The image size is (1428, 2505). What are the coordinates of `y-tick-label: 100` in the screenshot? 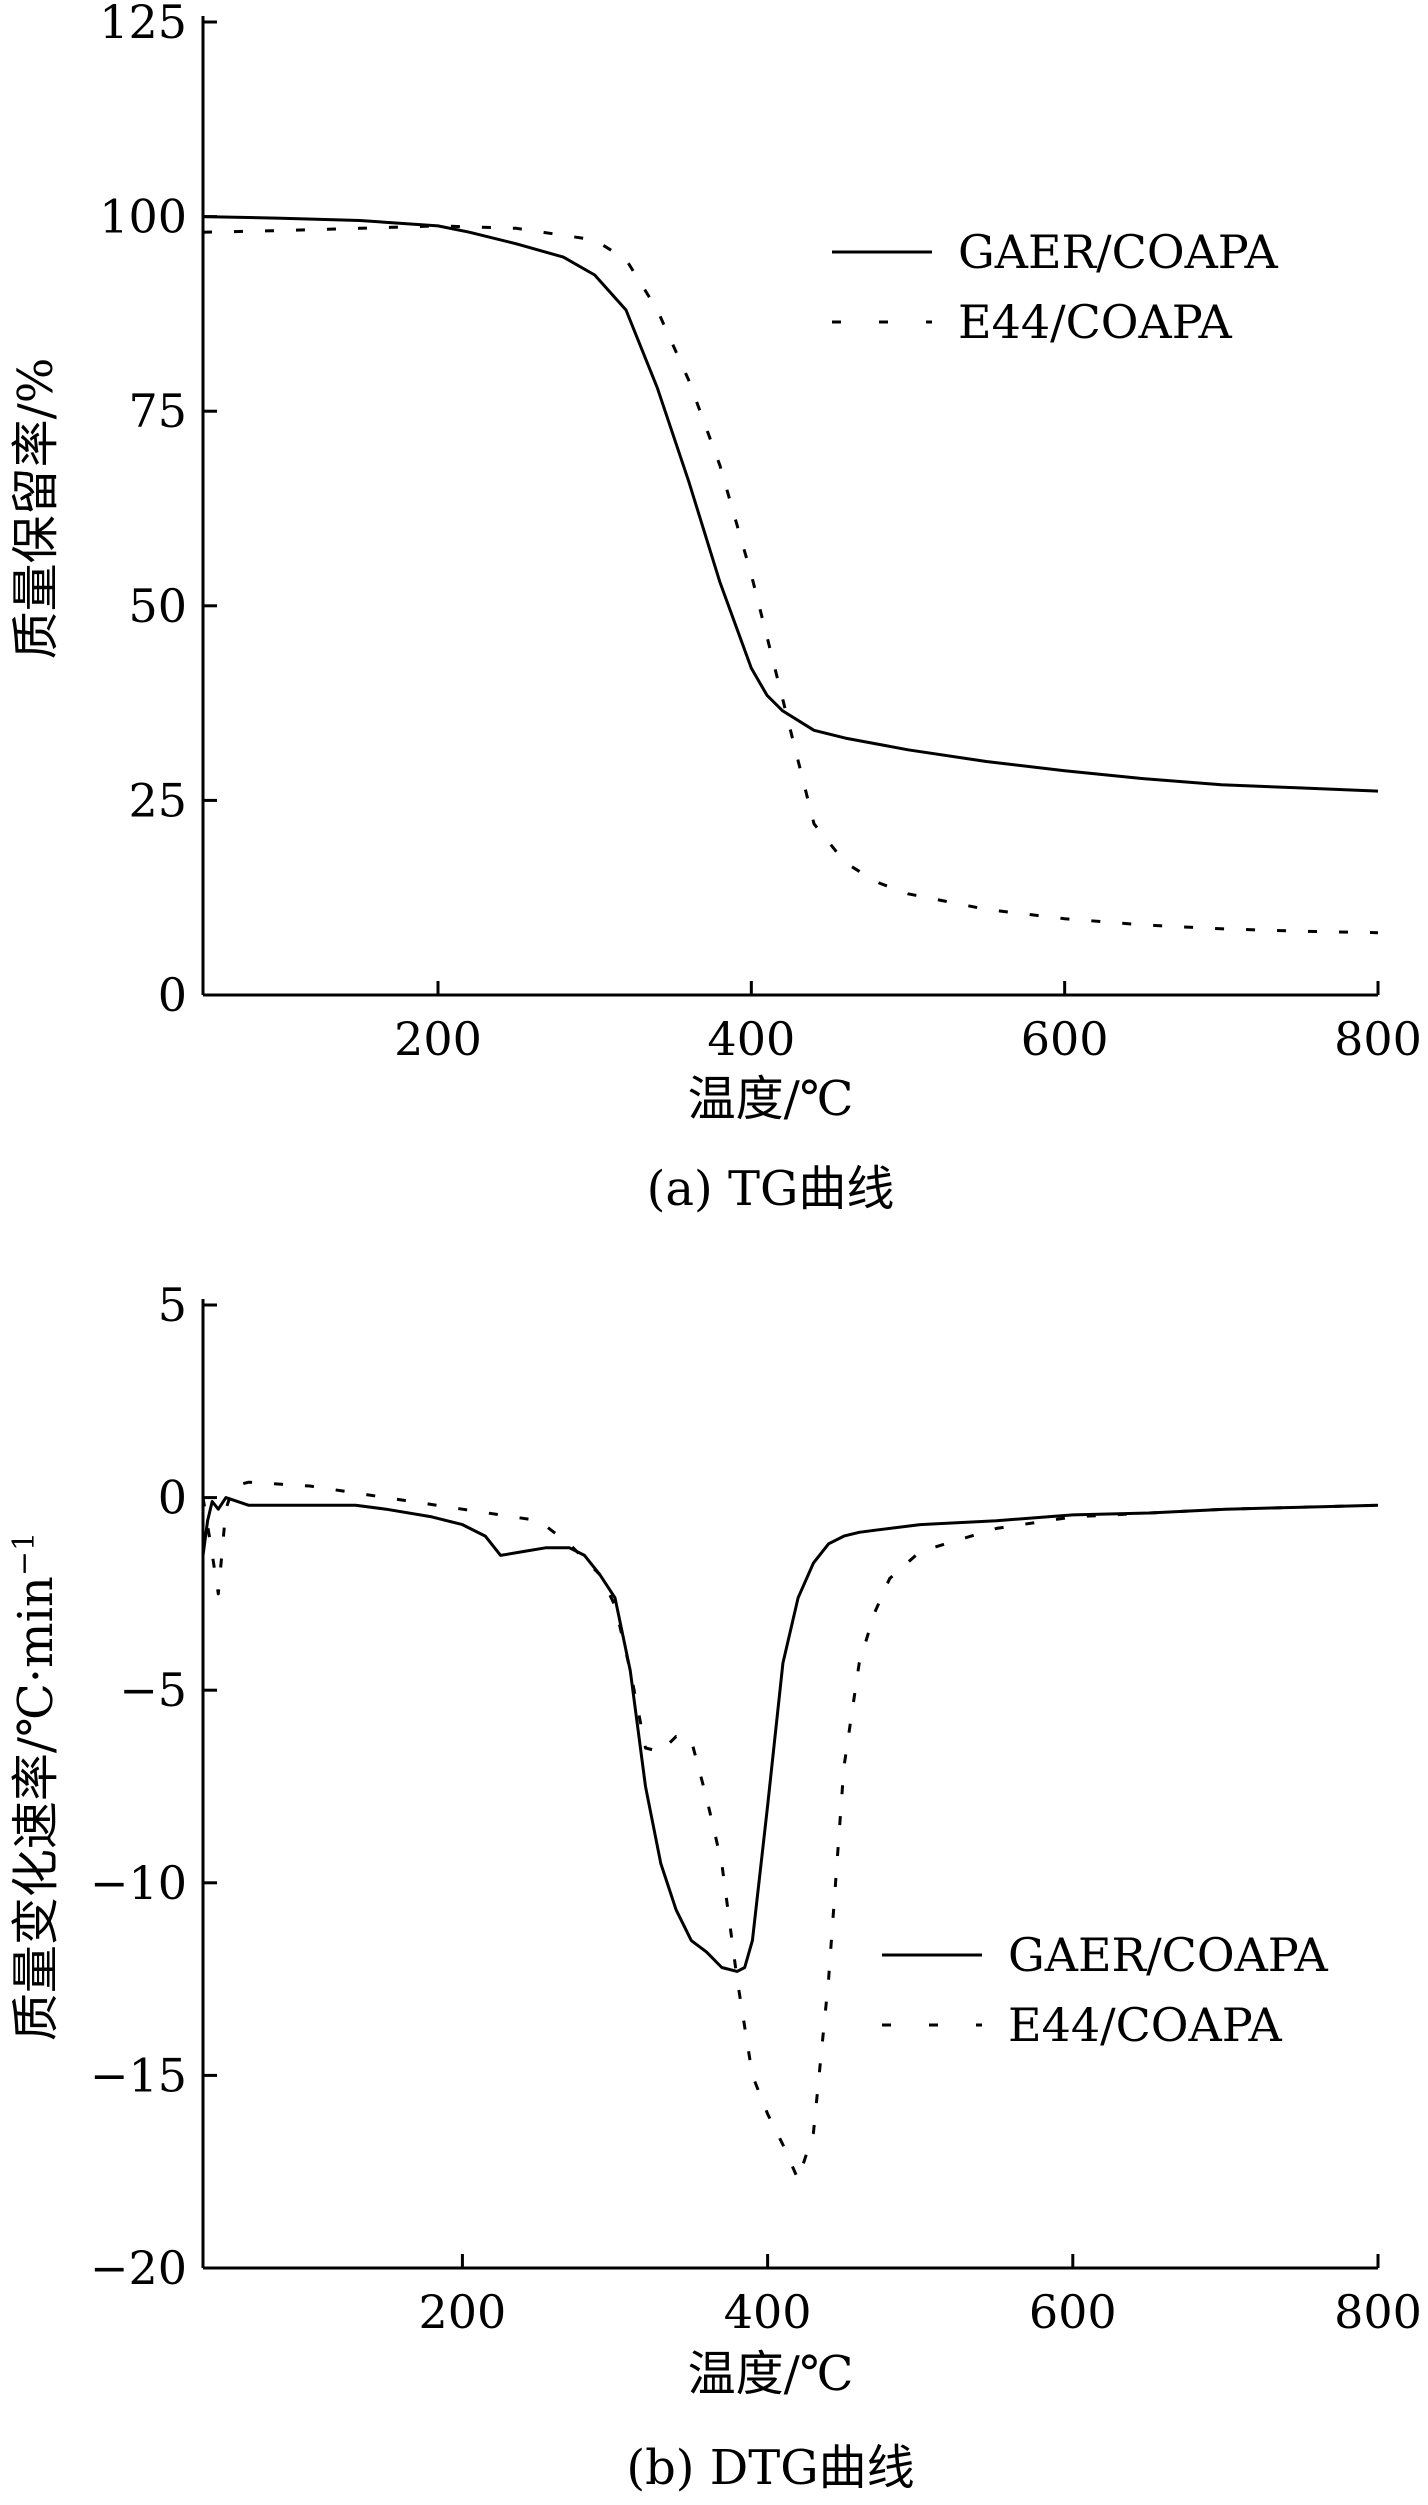 It's located at (143, 217).